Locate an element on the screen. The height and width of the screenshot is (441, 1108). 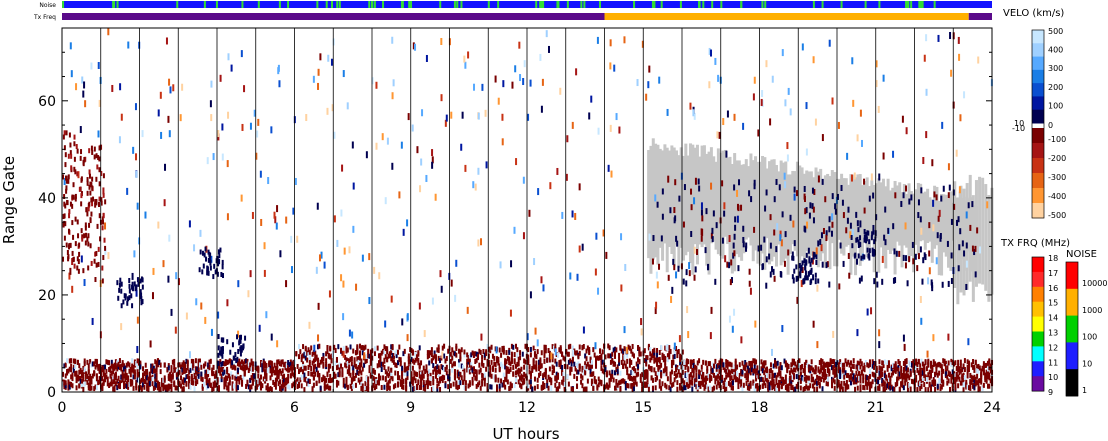
ground-scatter-cell is located at coordinates (781, 213).